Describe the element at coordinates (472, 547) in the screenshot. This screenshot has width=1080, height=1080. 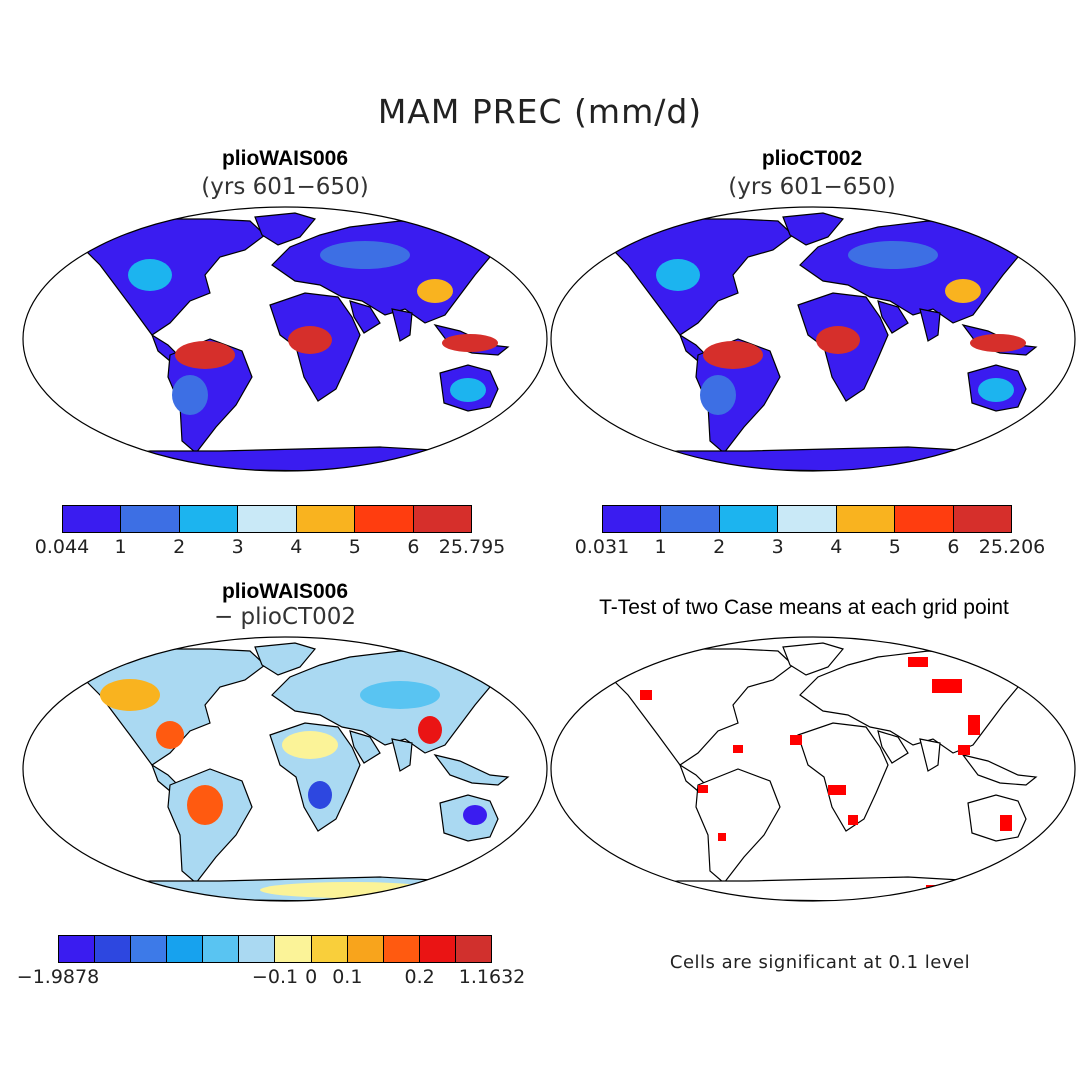
I see `colorbar-tick-label: 25.795` at that location.